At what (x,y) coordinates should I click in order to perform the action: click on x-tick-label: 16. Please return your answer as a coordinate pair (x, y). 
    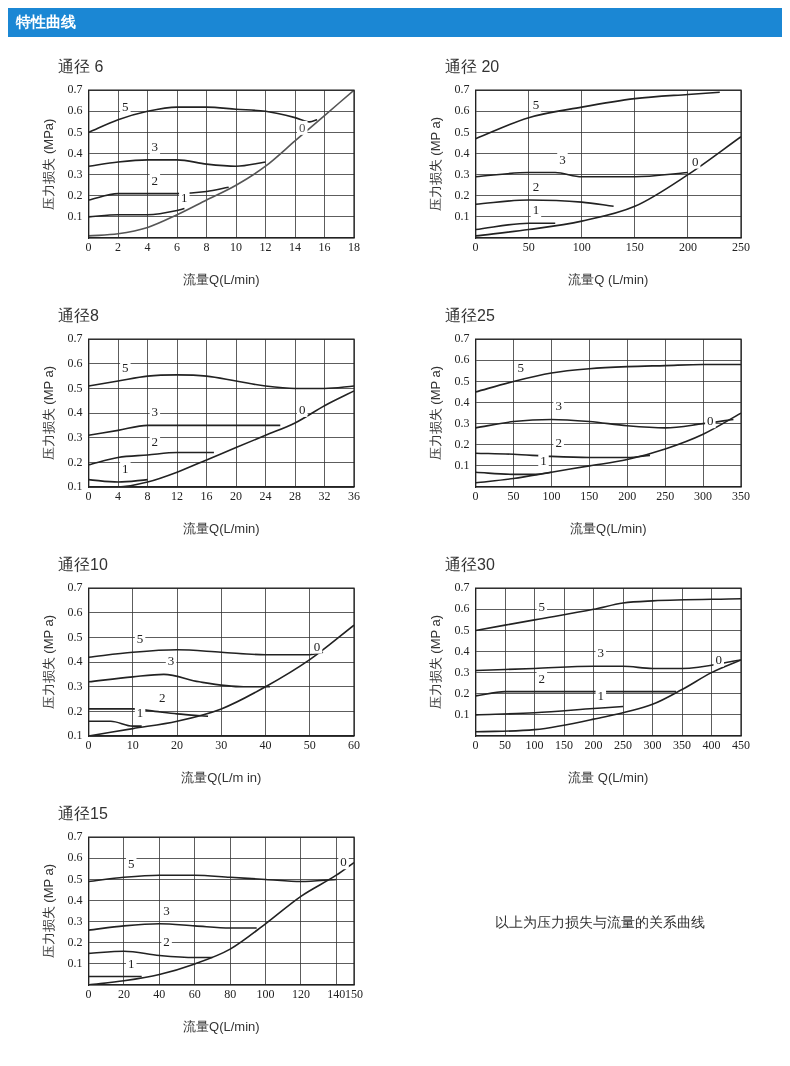
    Looking at the image, I should click on (324, 247).